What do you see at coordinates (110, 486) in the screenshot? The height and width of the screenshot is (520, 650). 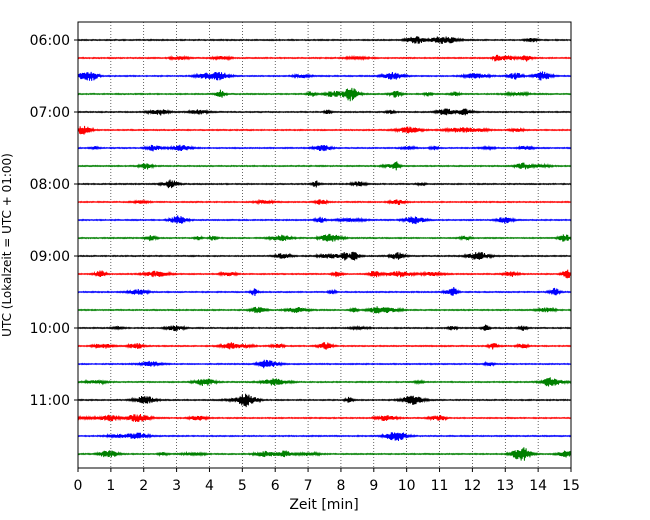 I see `x-tick-label: 1` at bounding box center [110, 486].